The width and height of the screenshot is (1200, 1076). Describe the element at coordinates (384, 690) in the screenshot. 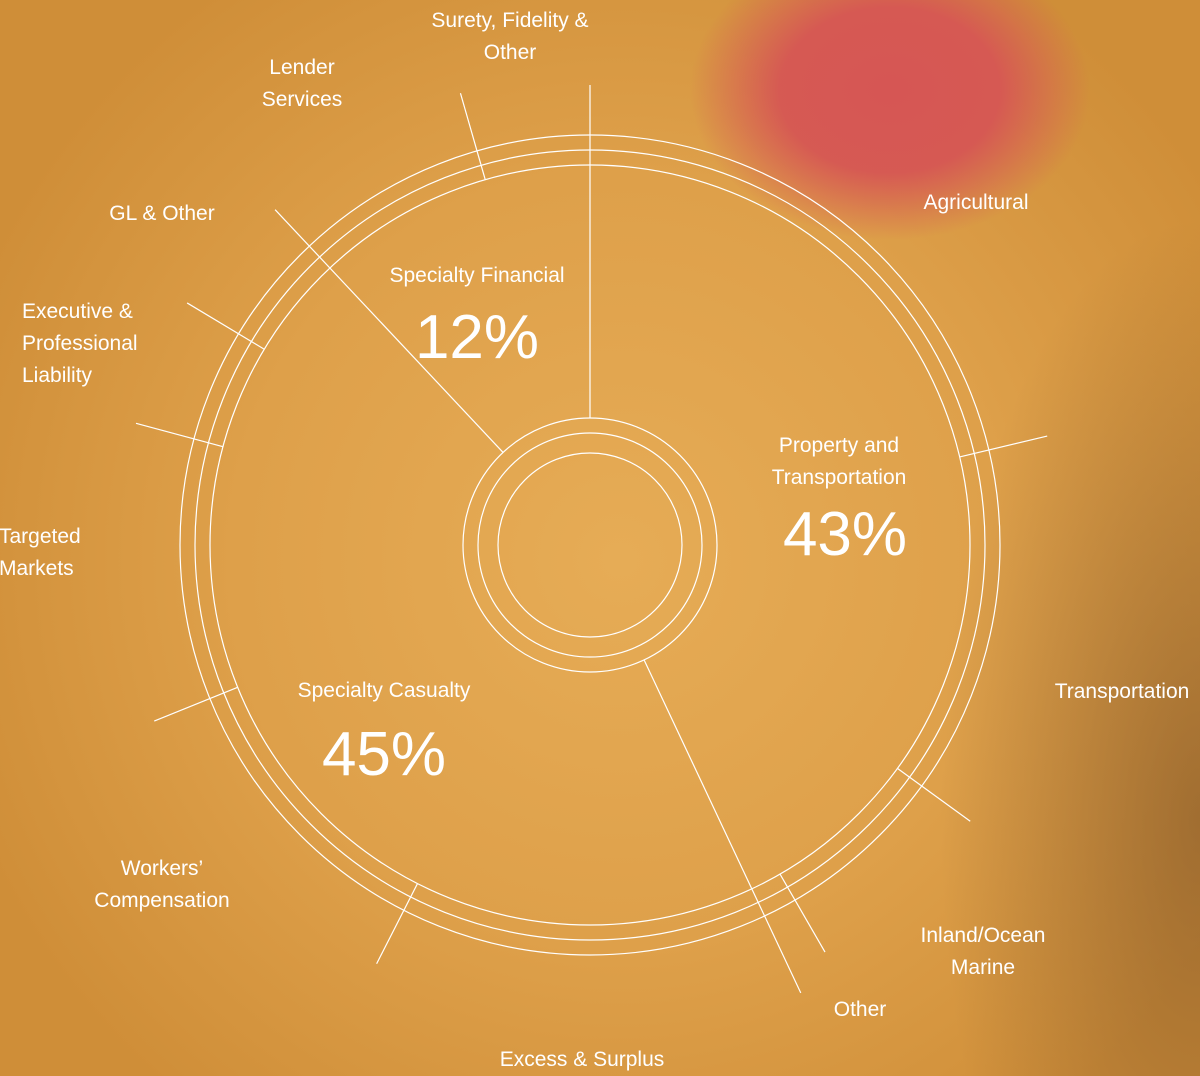

I see `category-label: Specialty Casualty` at that location.